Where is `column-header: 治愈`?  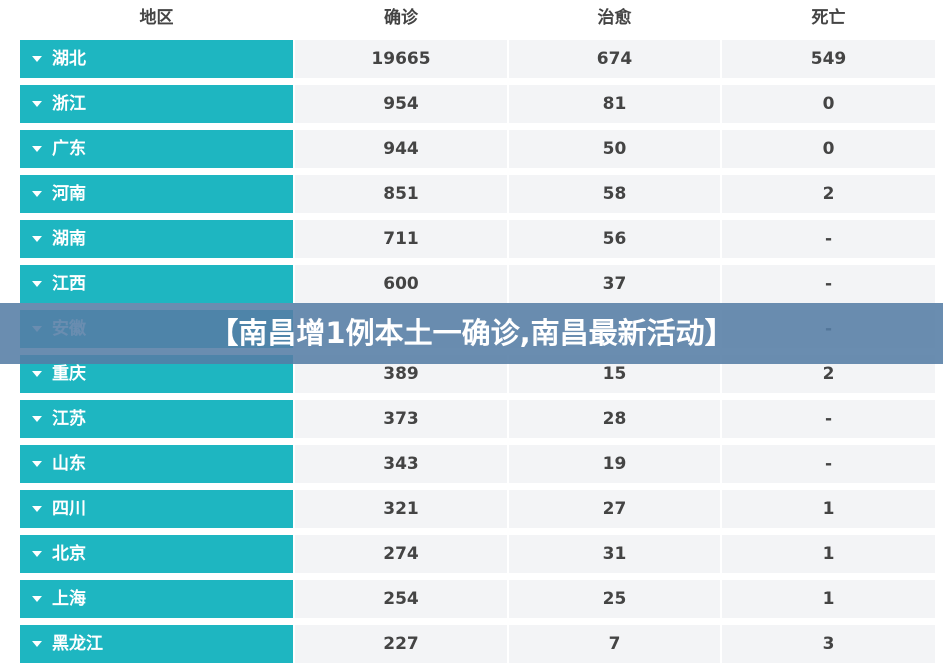 column-header: 治愈 is located at coordinates (614, 18).